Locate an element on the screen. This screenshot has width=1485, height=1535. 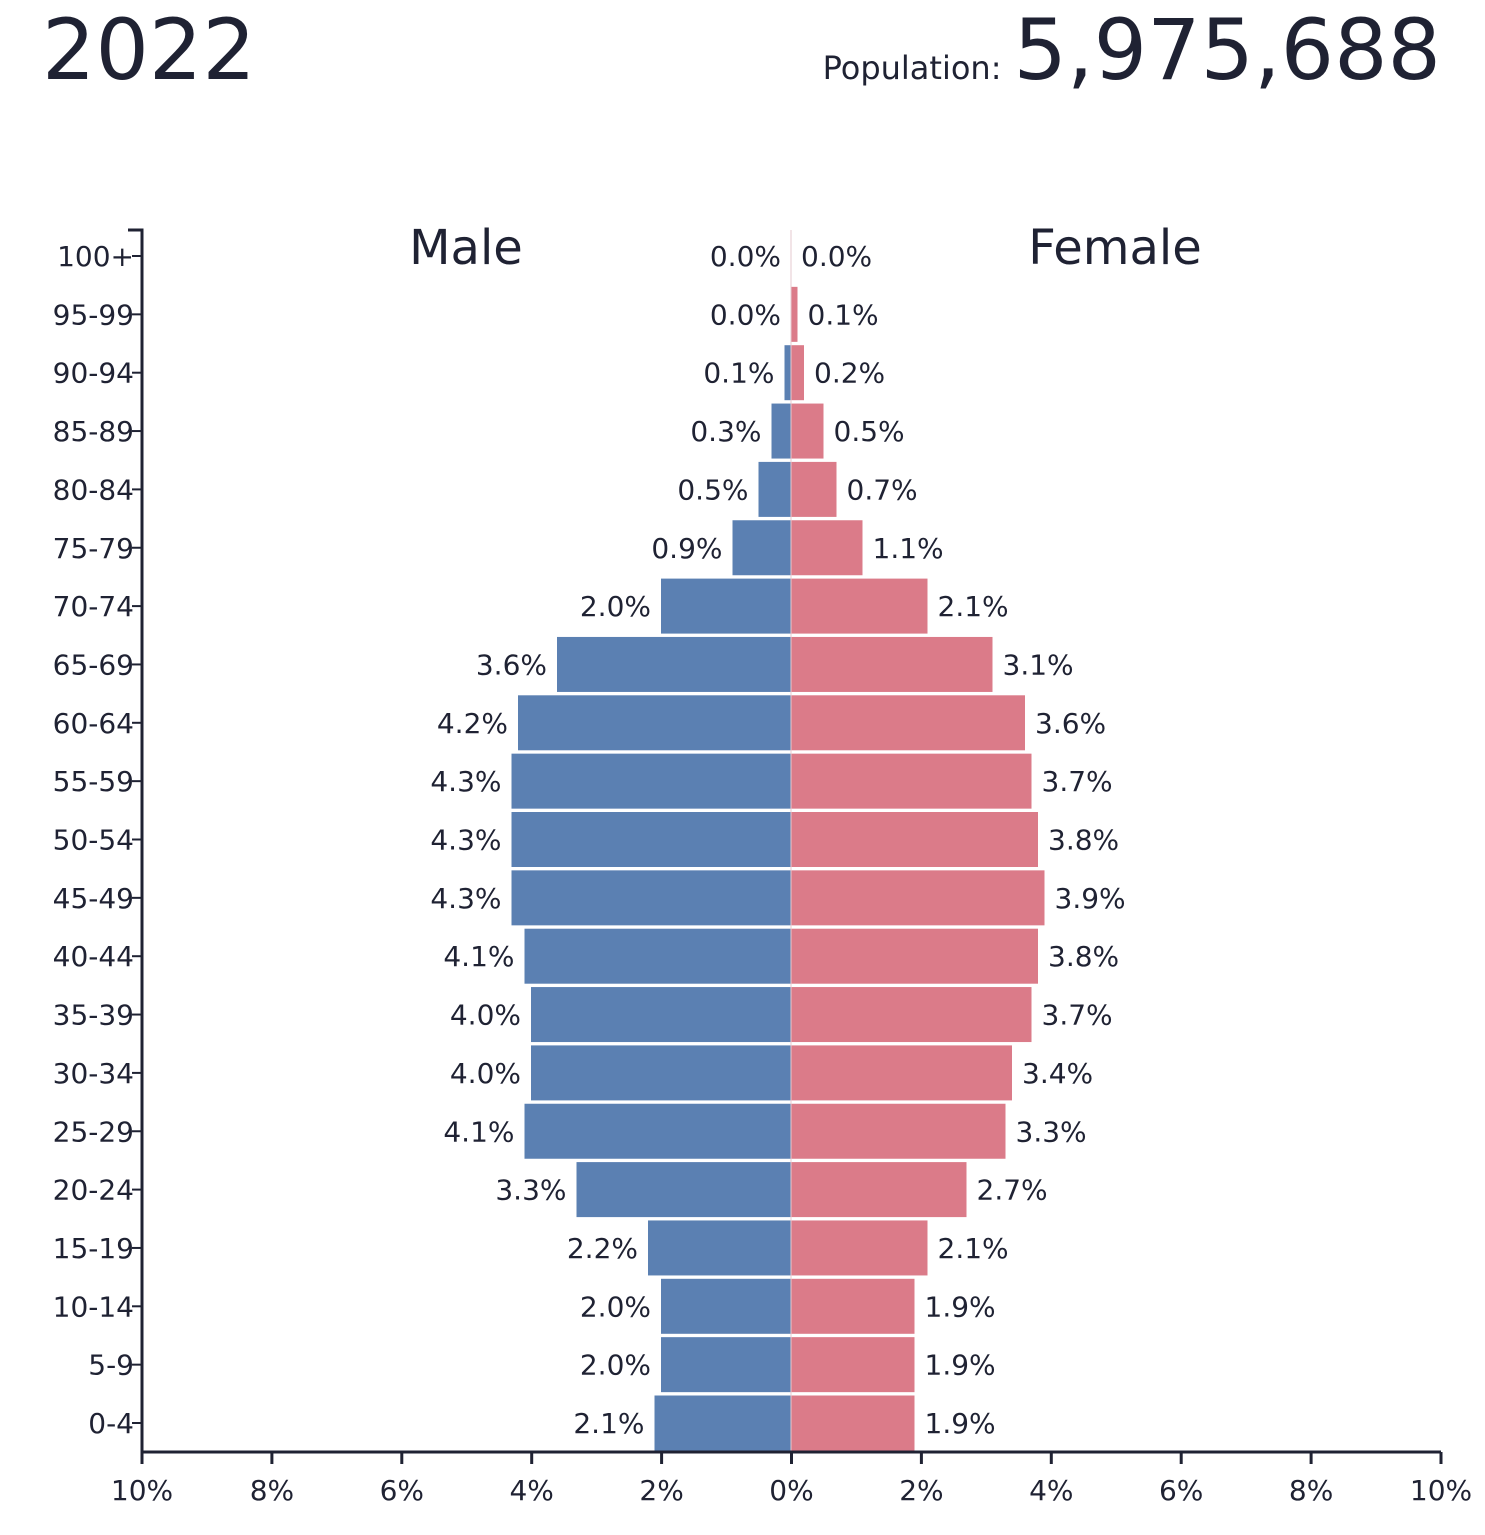
age-group-label: 40-44 is located at coordinates (93, 956).